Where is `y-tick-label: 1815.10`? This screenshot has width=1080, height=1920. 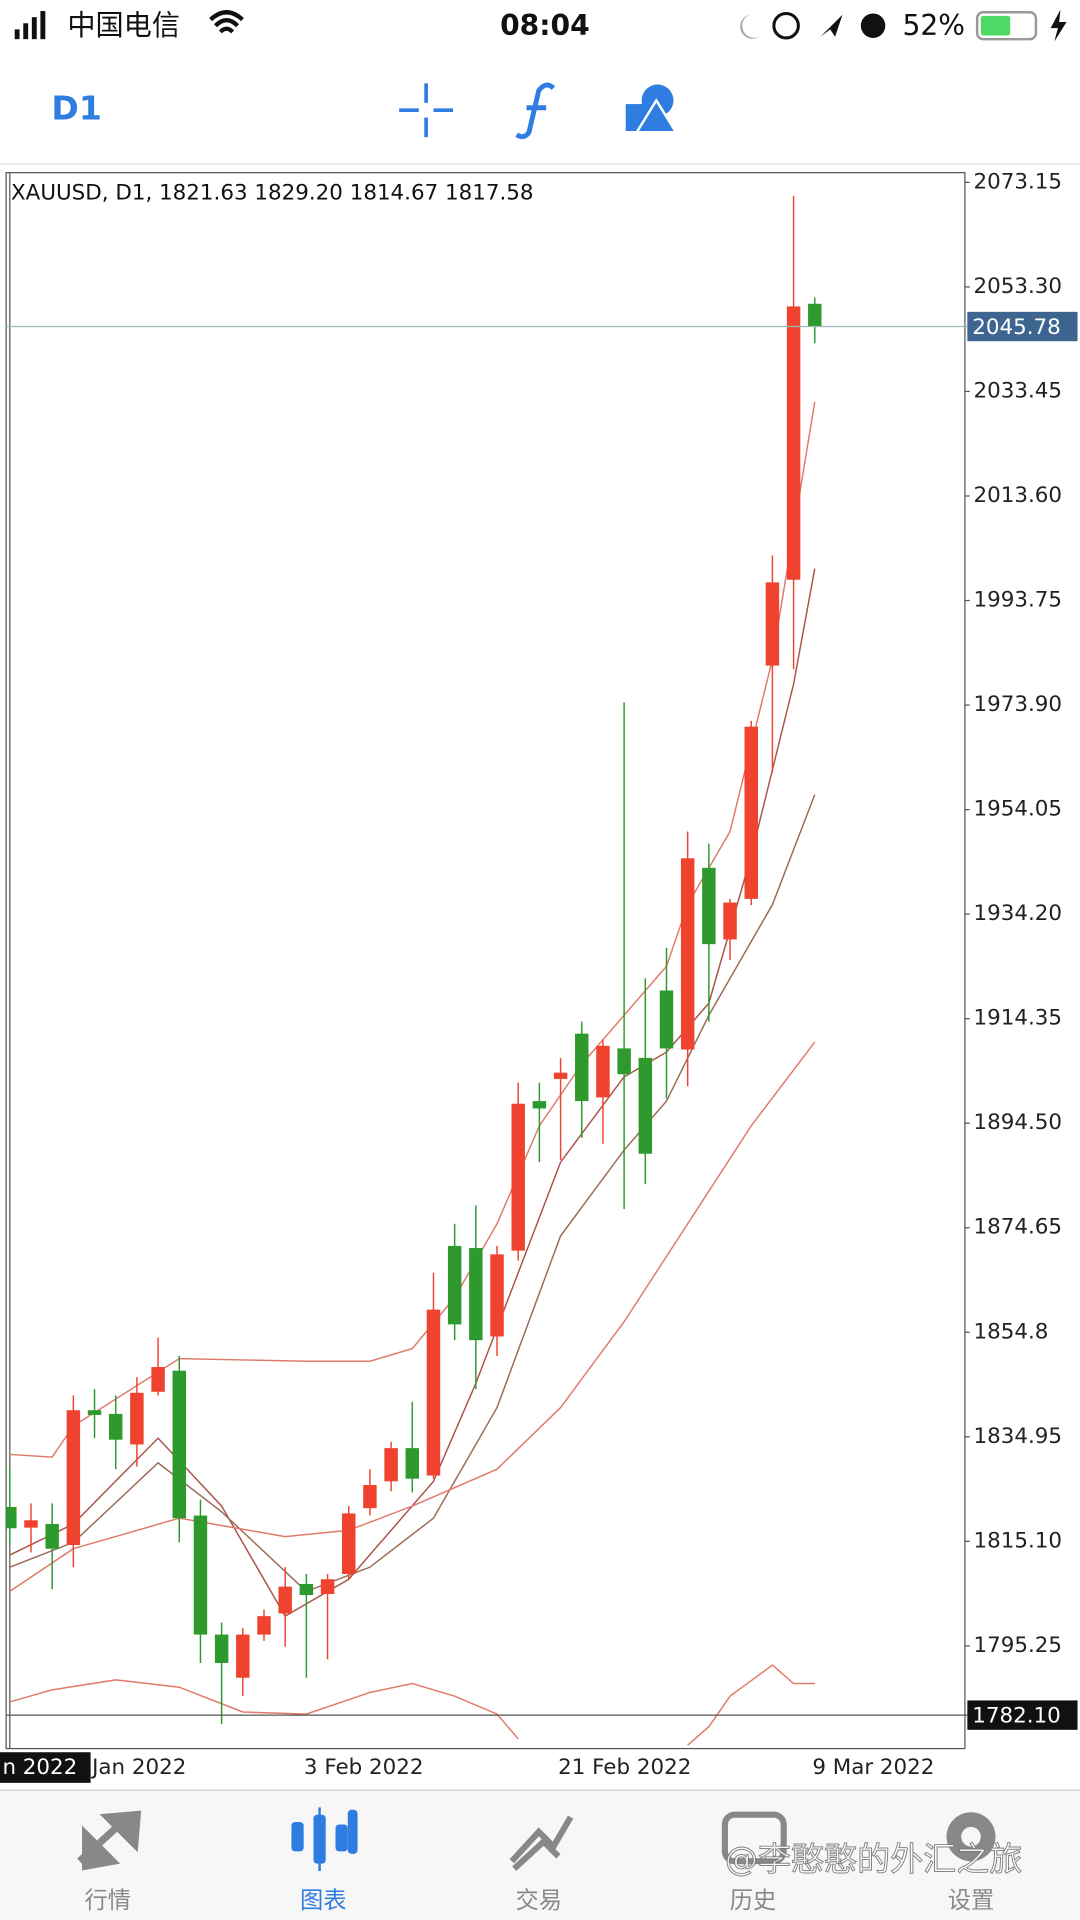 y-tick-label: 1815.10 is located at coordinates (1017, 1540).